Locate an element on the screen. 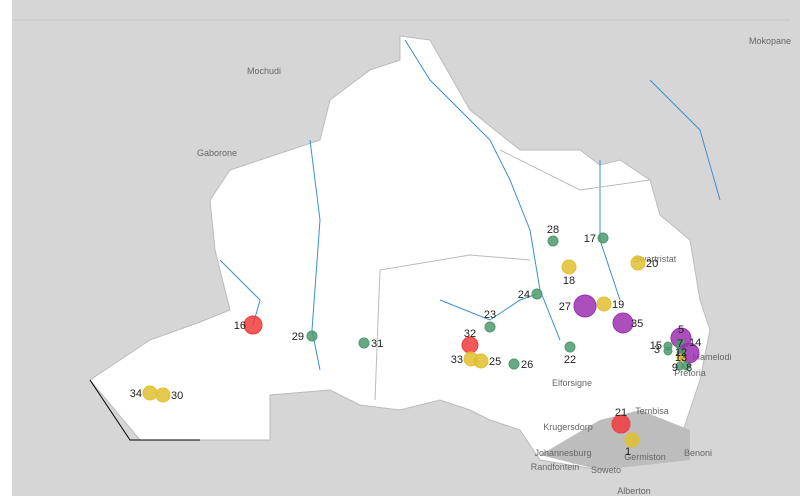 This screenshot has height=496, width=800. site-label: 5 is located at coordinates (681, 330).